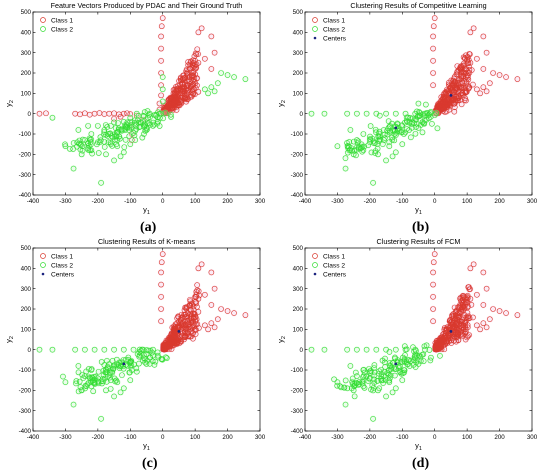  Describe the element at coordinates (335, 38) in the screenshot. I see `legend-label: Centers` at that location.